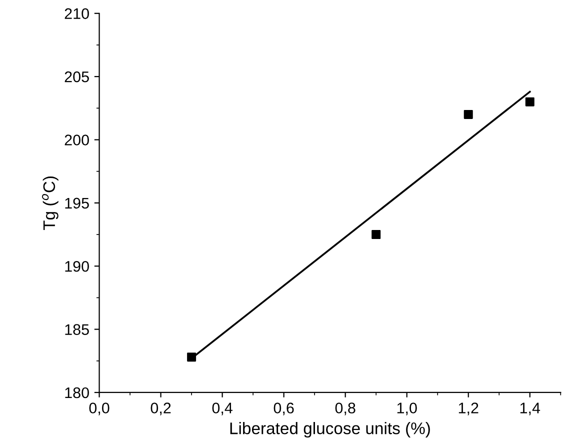  I want to click on x-tick-label: 1,2, so click(468, 409).